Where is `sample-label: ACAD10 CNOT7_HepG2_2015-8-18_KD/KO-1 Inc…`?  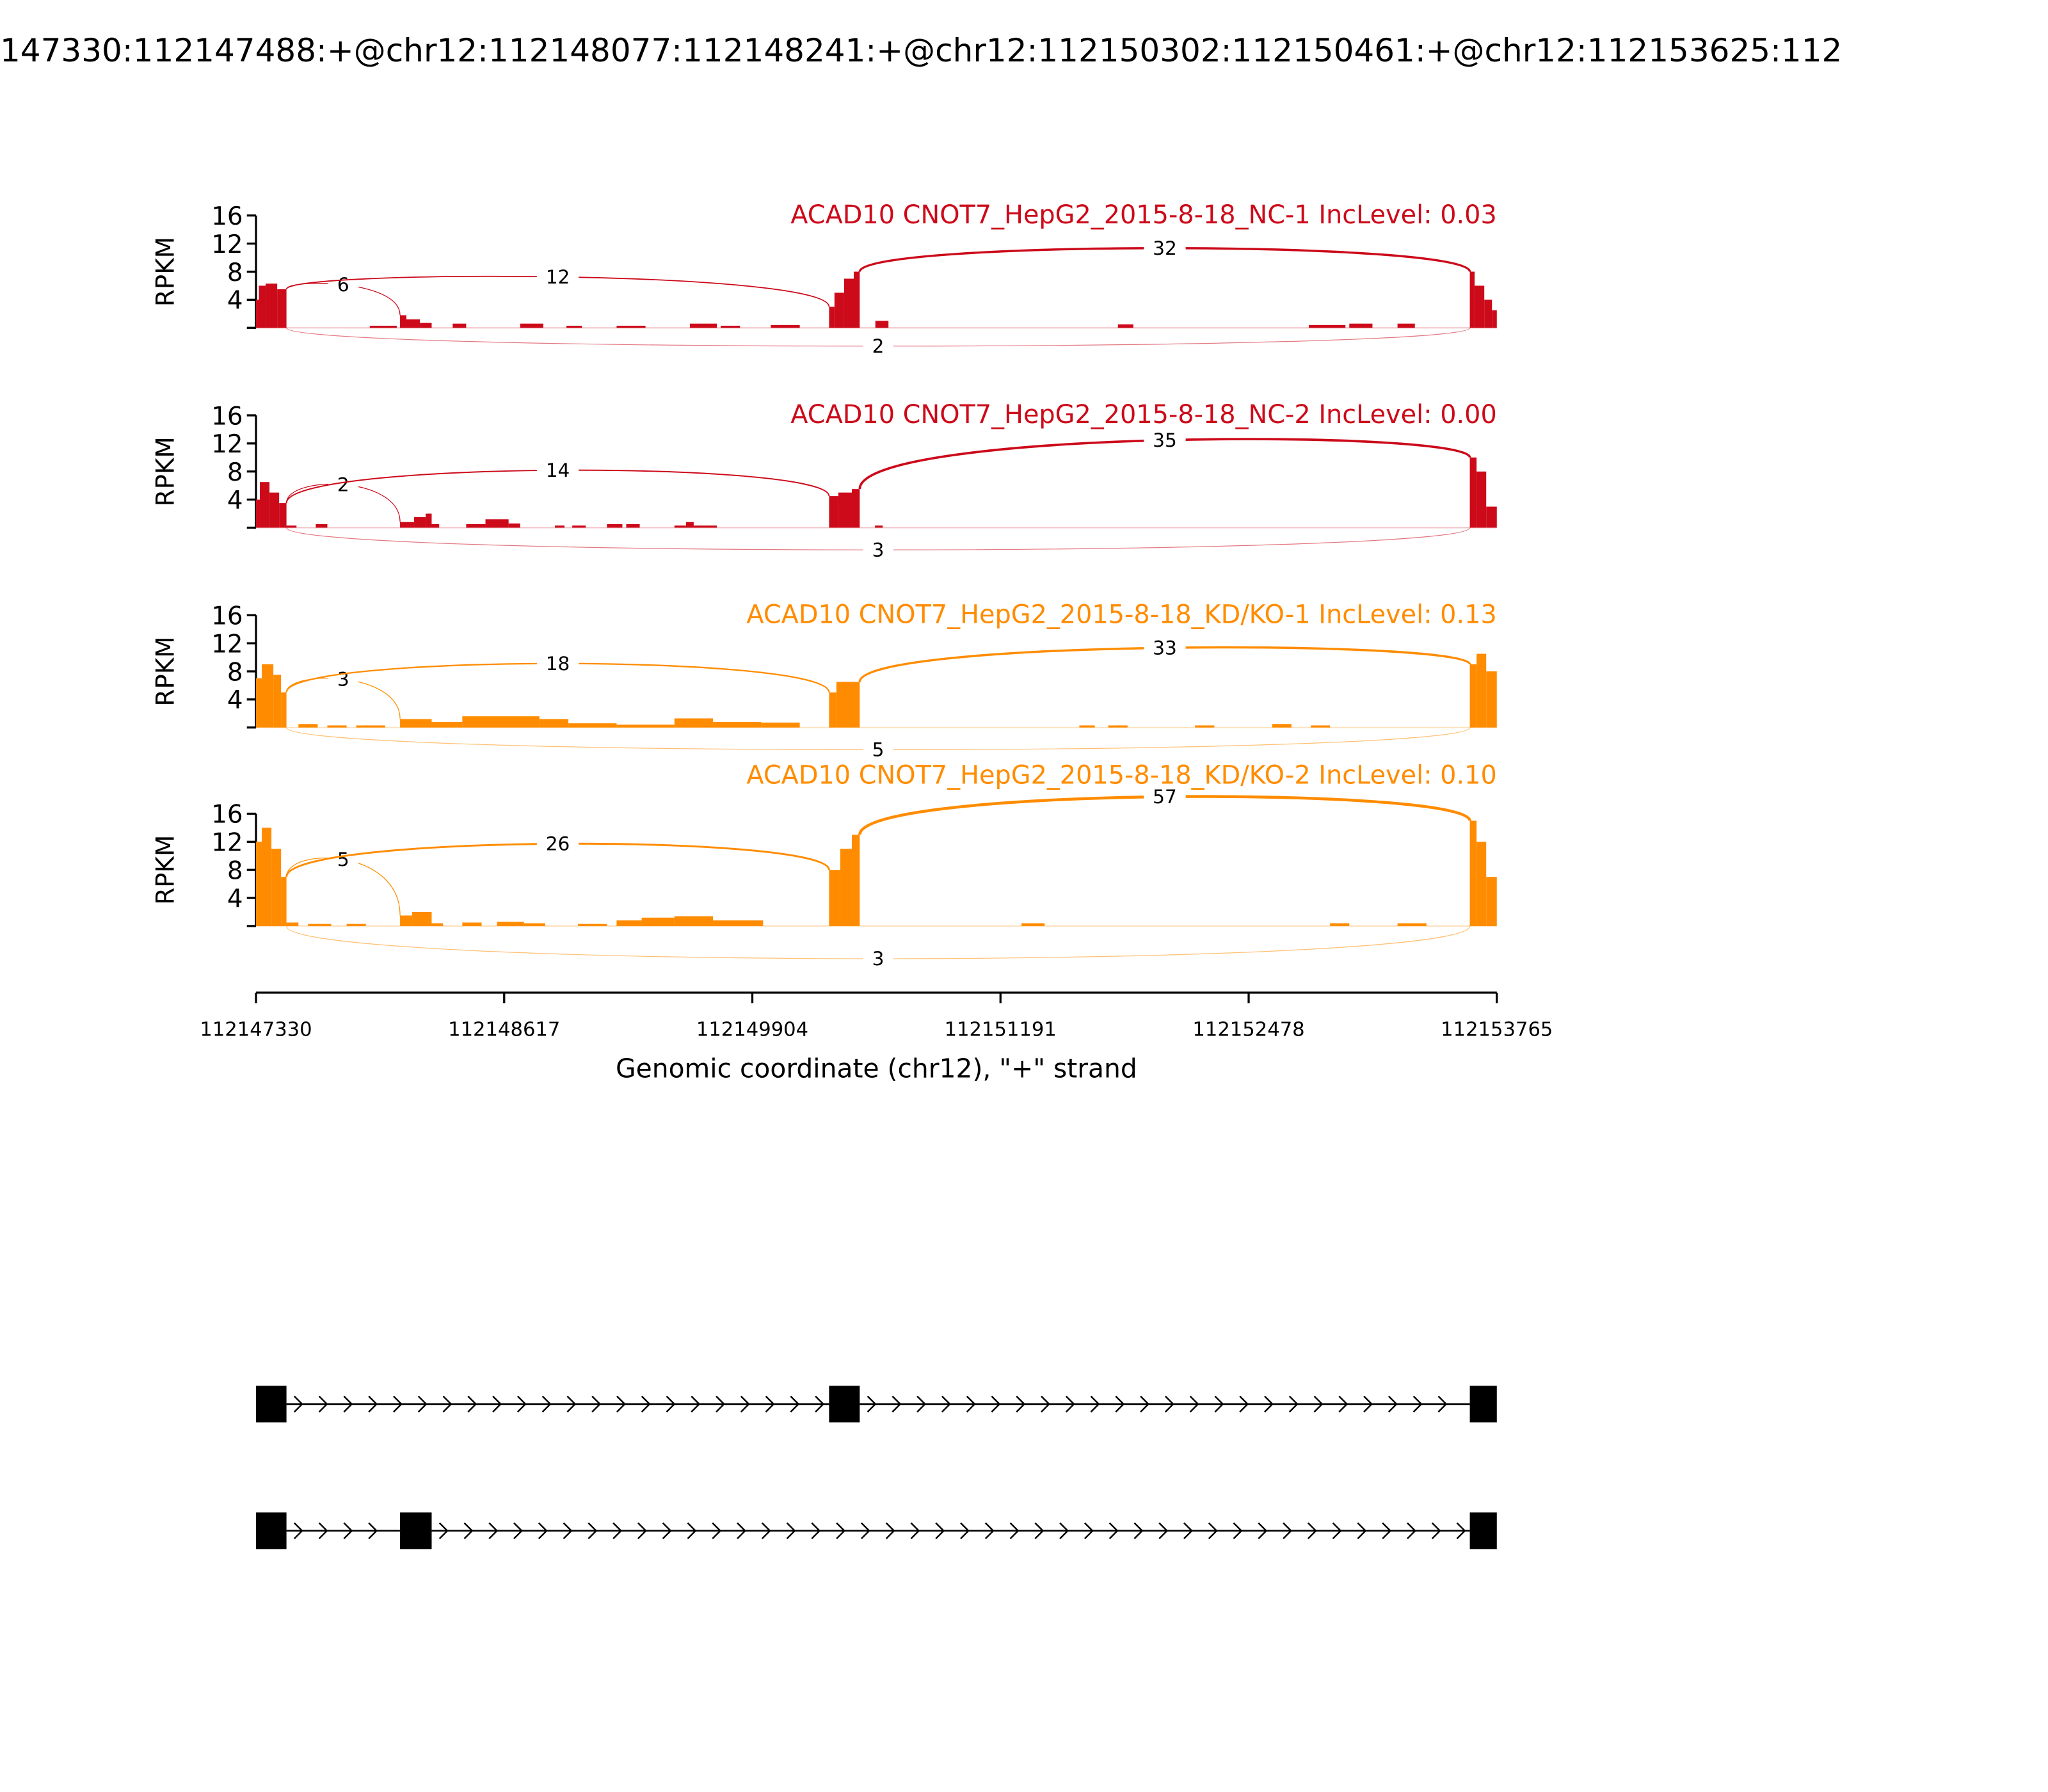 sample-label: ACAD10 CNOT7_HepG2_2015-8-18_KD/KO-1 Inc… is located at coordinates (1121, 614).